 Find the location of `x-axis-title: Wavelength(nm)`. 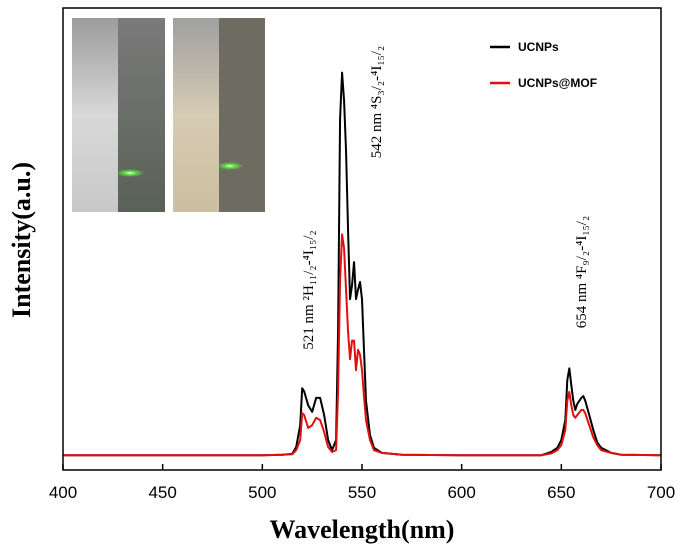

x-axis-title: Wavelength(nm) is located at coordinates (362, 529).